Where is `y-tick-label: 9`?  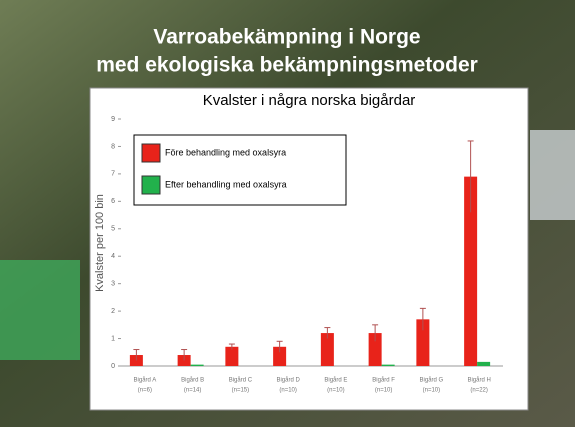
y-tick-label: 9 is located at coordinates (113, 119).